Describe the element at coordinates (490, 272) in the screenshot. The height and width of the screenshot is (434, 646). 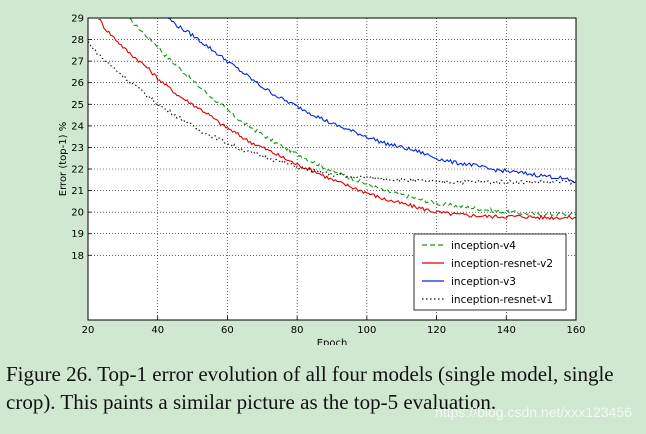
I see `legend-box` at that location.